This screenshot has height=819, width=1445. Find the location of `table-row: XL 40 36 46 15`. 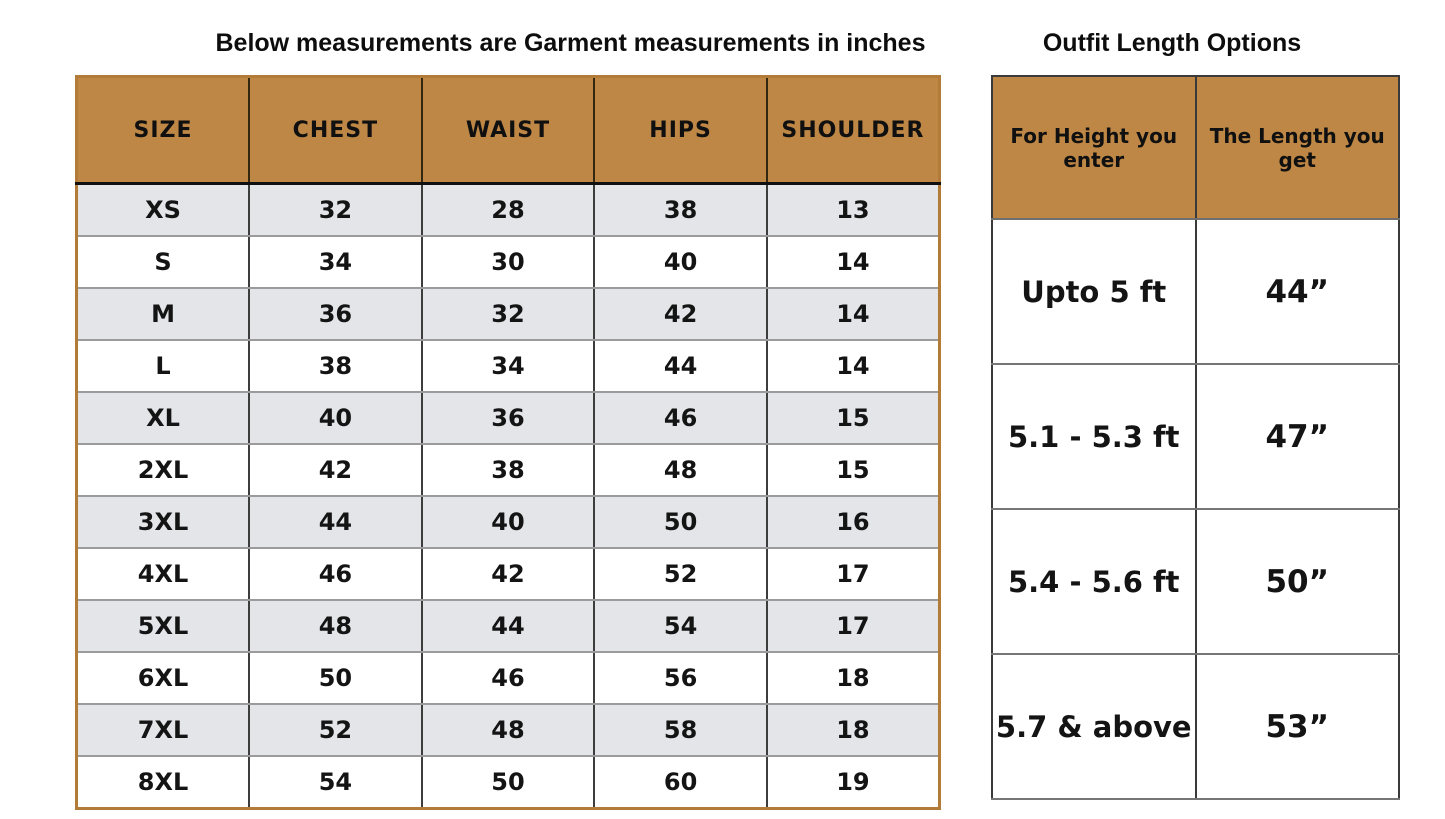

table-row: XL 40 36 46 15 is located at coordinates (508, 418).